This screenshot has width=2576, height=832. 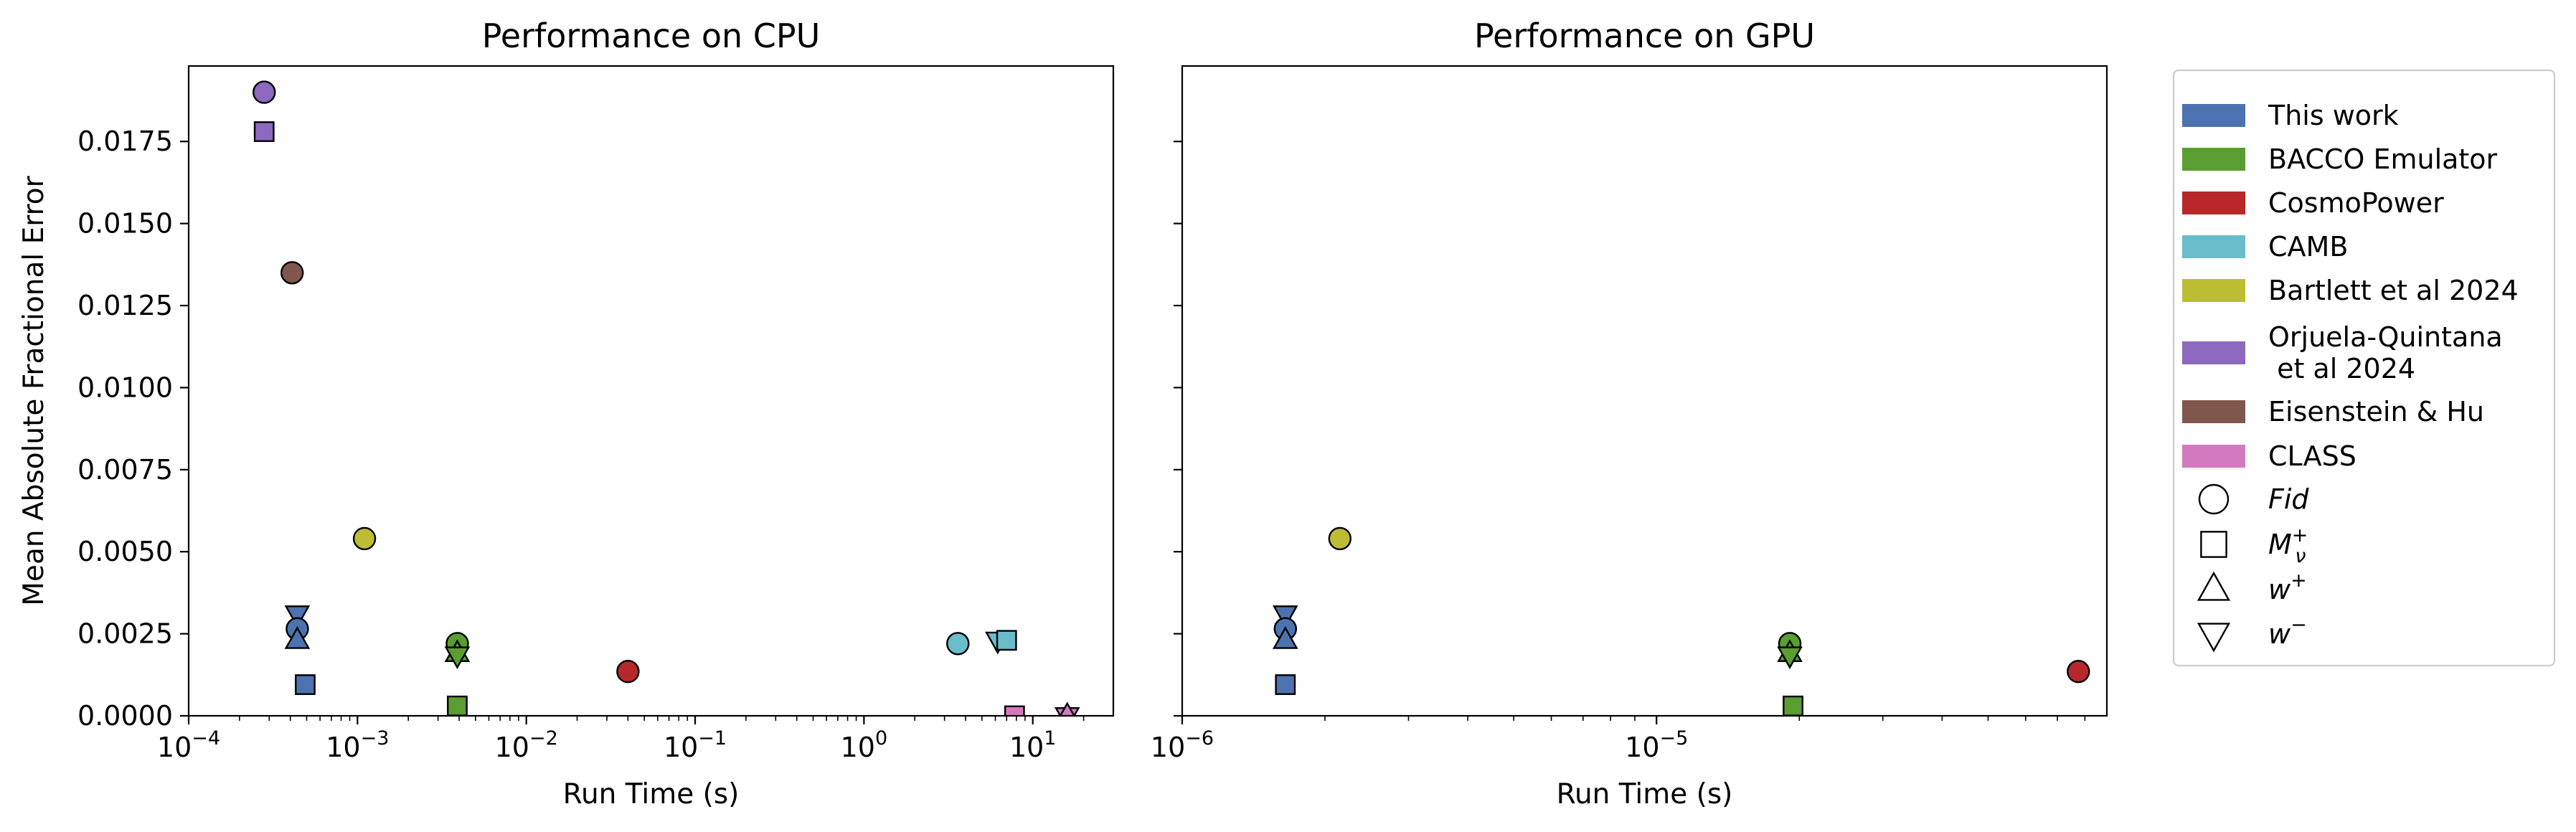 I want to click on legend-item-m-nu: M+ ν, so click(x=2254, y=545).